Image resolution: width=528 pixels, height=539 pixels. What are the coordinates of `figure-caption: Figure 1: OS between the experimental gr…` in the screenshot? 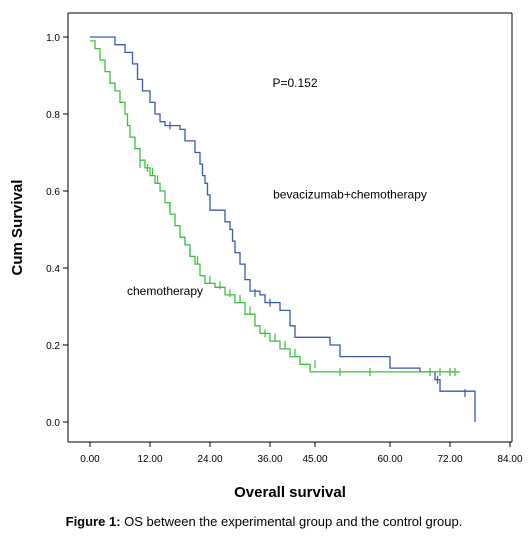 It's located at (264, 521).